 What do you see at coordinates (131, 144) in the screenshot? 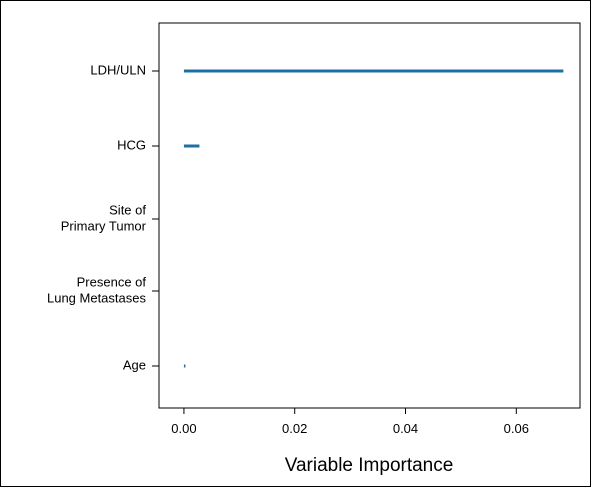
I see `y-tick-label: HCG` at bounding box center [131, 144].